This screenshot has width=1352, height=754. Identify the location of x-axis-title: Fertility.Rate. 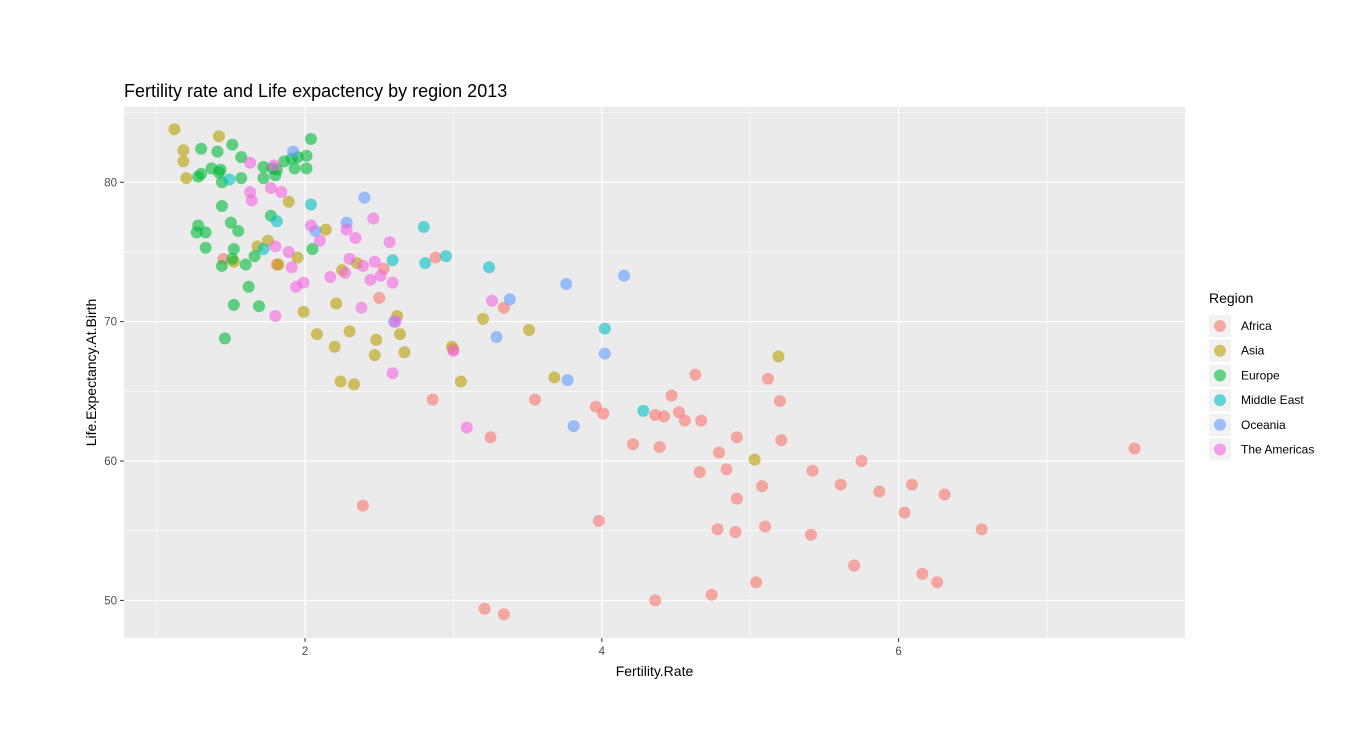
(655, 671).